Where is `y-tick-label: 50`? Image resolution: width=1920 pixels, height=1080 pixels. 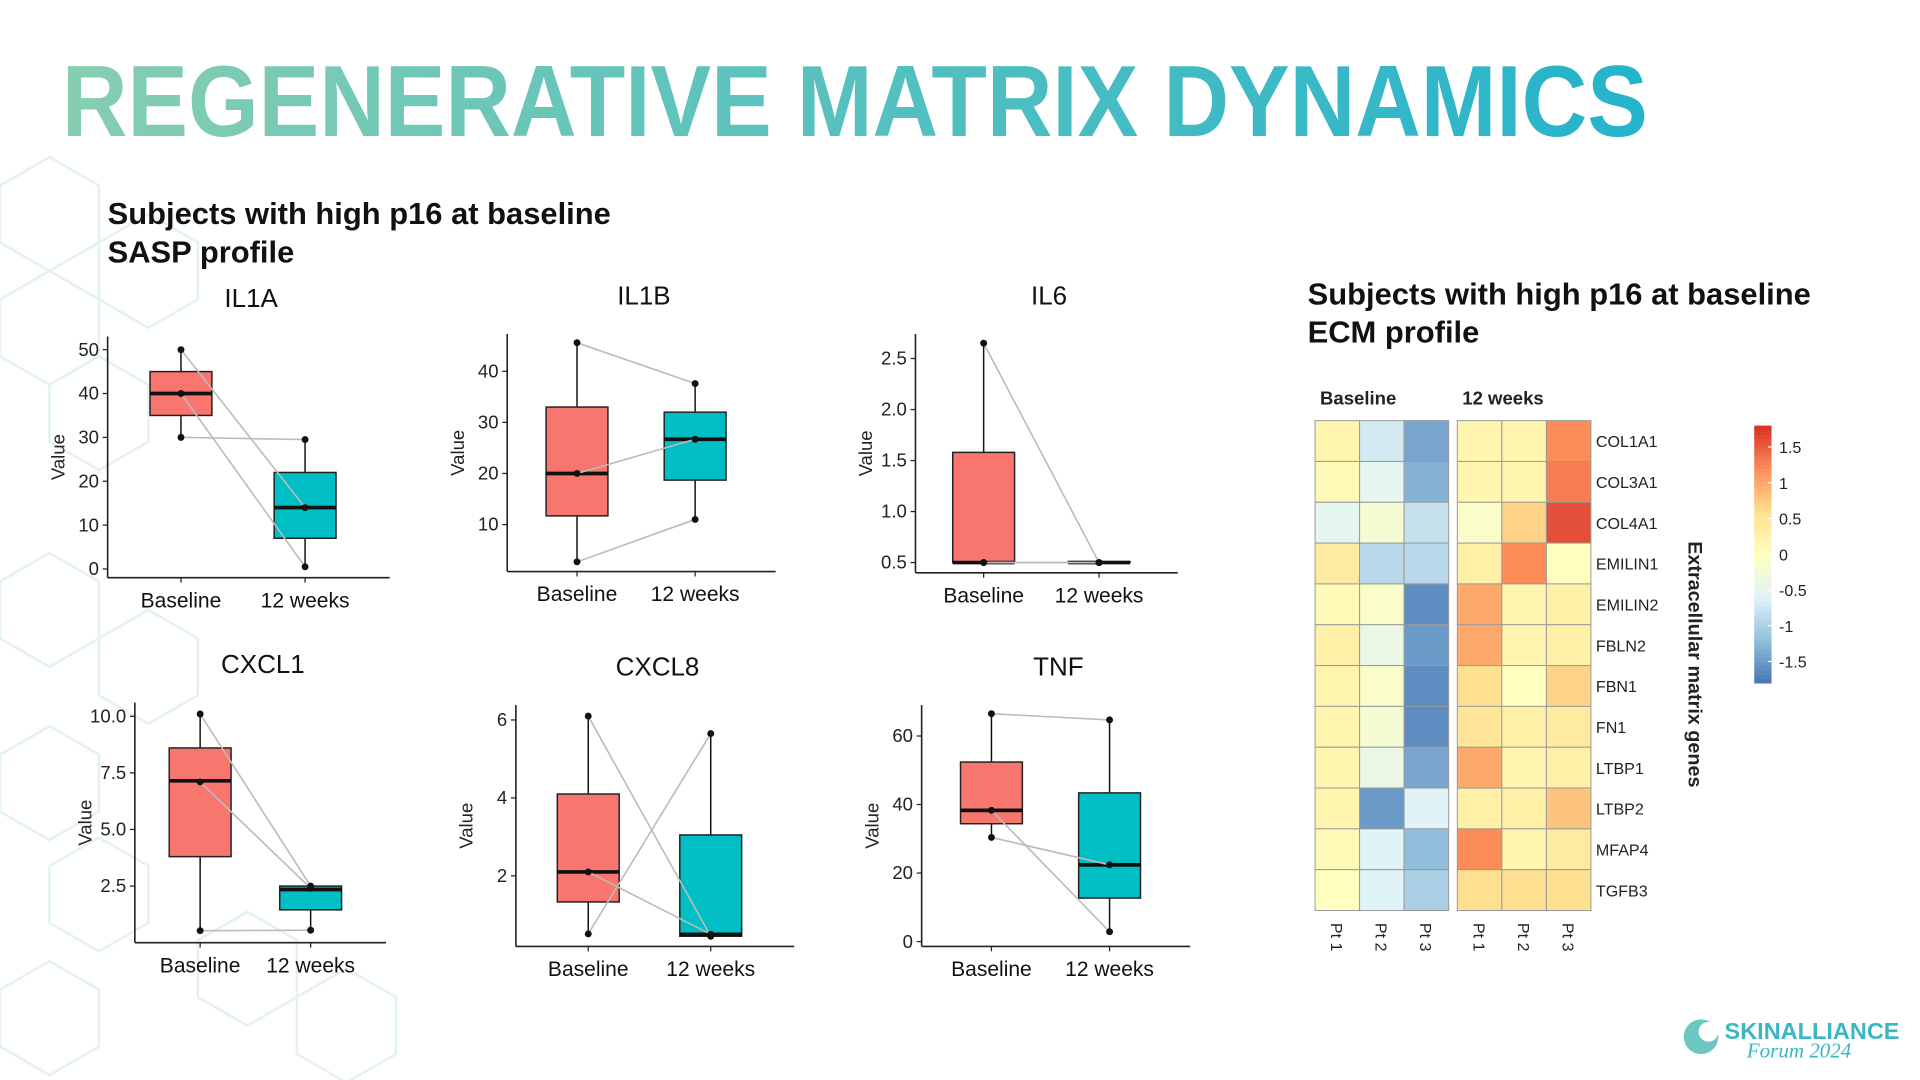 y-tick-label: 50 is located at coordinates (88, 349).